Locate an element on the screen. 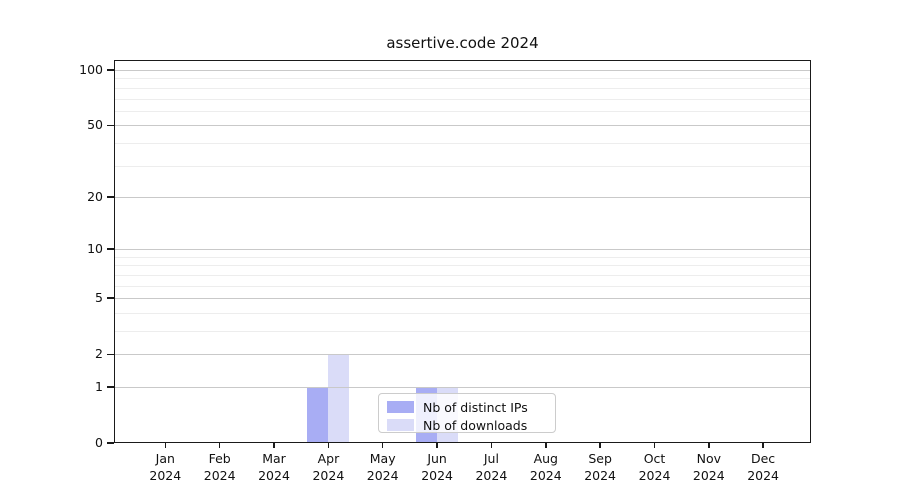 The height and width of the screenshot is (500, 900). legend-label-distinct-ips: Nb of distinct IPs is located at coordinates (475, 407).